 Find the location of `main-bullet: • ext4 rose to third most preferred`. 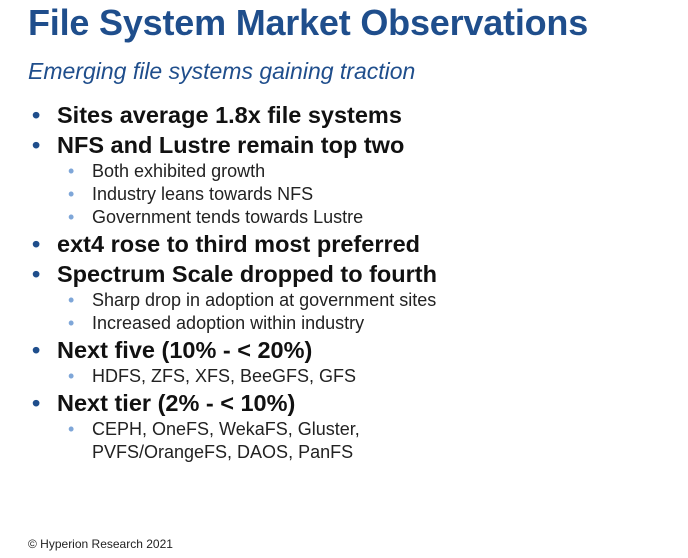

main-bullet: • ext4 rose to third most preferred is located at coordinates (344, 244).